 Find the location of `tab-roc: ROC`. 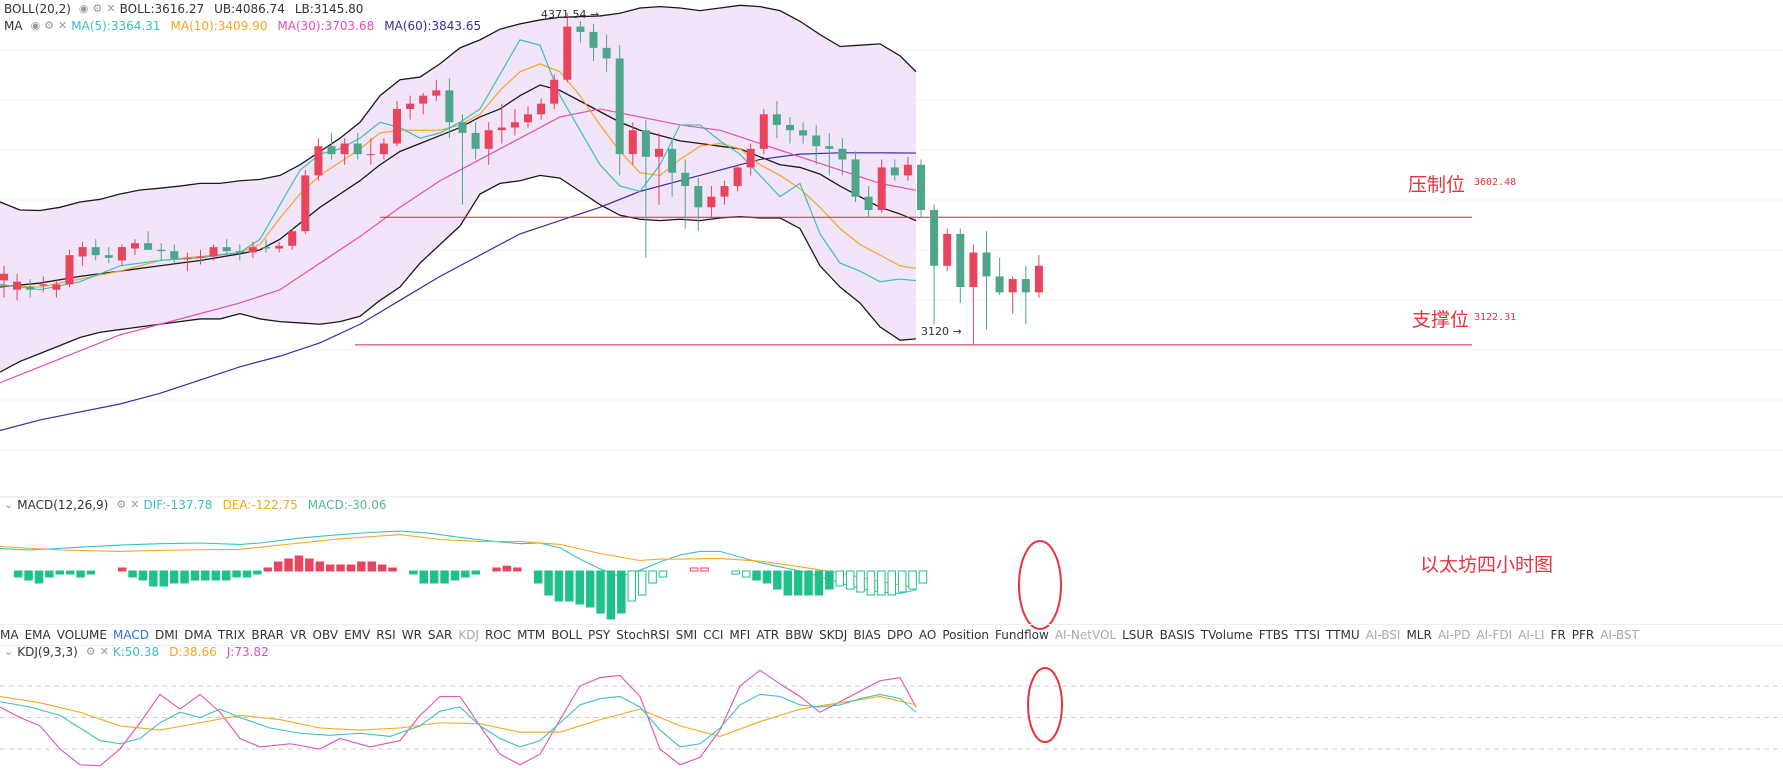

tab-roc: ROC is located at coordinates (498, 635).